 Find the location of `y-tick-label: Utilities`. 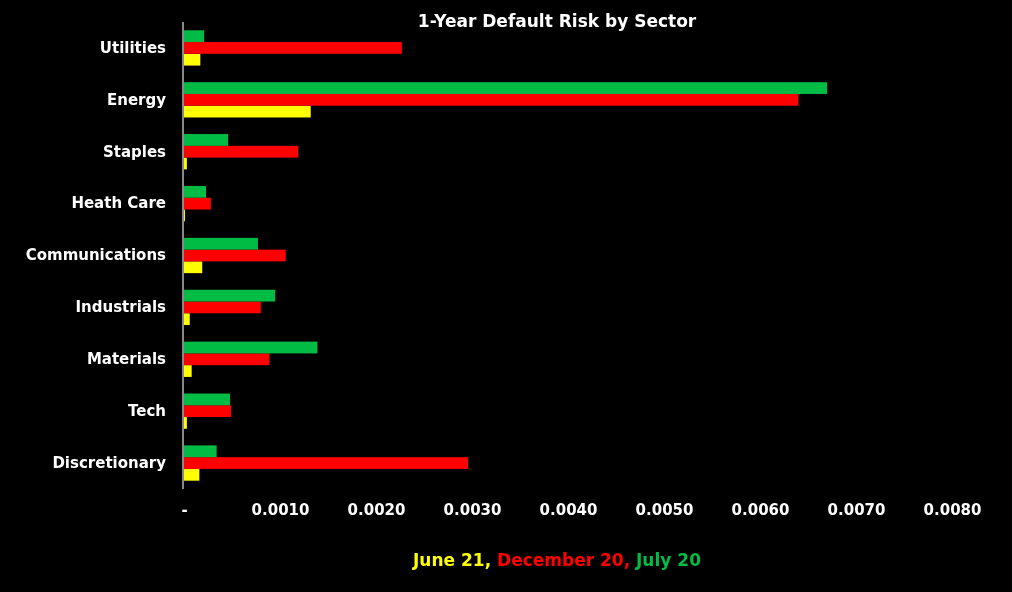

y-tick-label: Utilities is located at coordinates (133, 47).